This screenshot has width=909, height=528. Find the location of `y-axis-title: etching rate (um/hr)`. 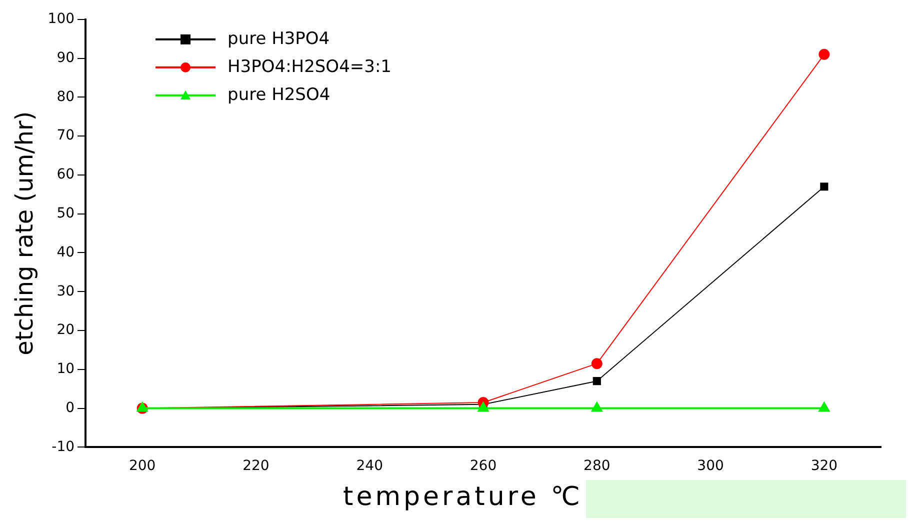

y-axis-title: etching rate (um/hr) is located at coordinates (24, 233).